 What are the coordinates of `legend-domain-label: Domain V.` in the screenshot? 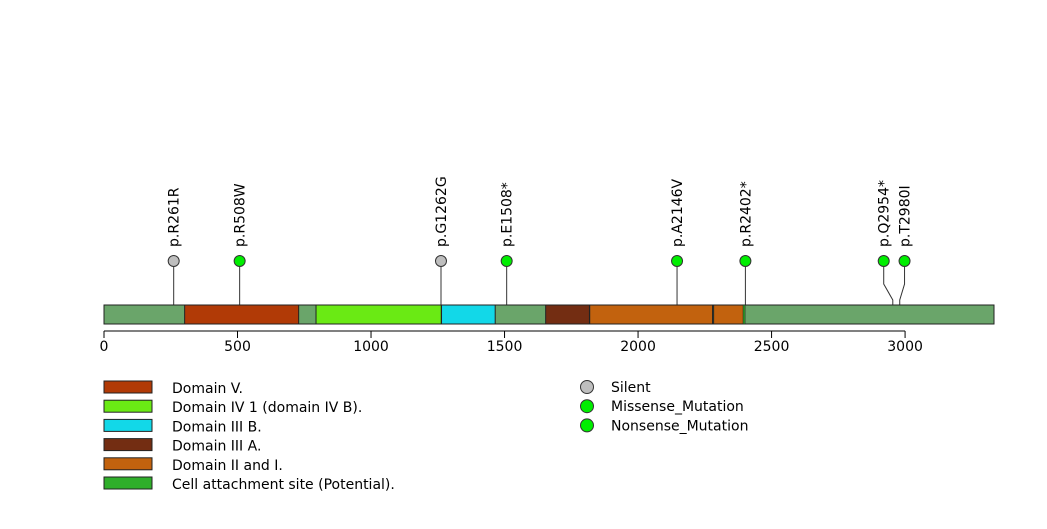 It's located at (207, 389).